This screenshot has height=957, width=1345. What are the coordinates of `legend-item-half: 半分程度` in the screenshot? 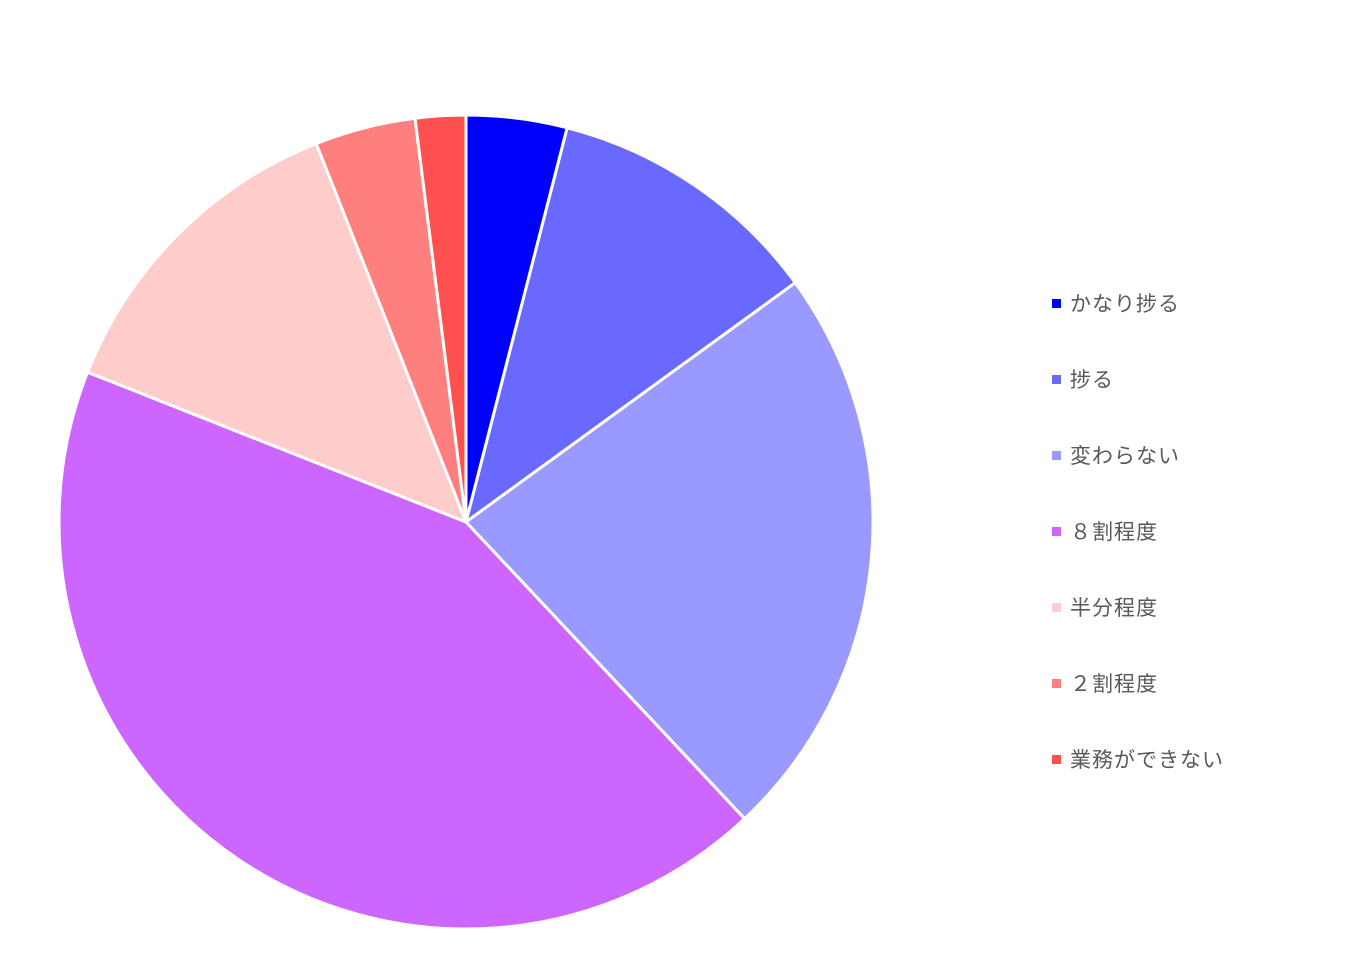 It's located at (1105, 607).